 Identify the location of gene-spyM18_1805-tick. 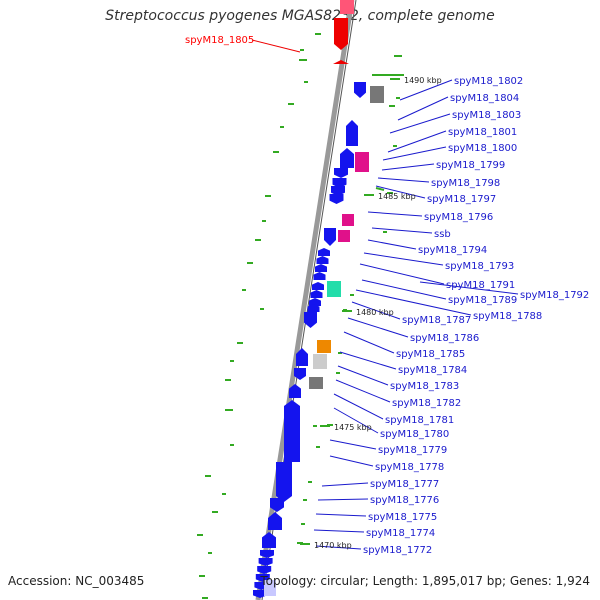
(341, 62).